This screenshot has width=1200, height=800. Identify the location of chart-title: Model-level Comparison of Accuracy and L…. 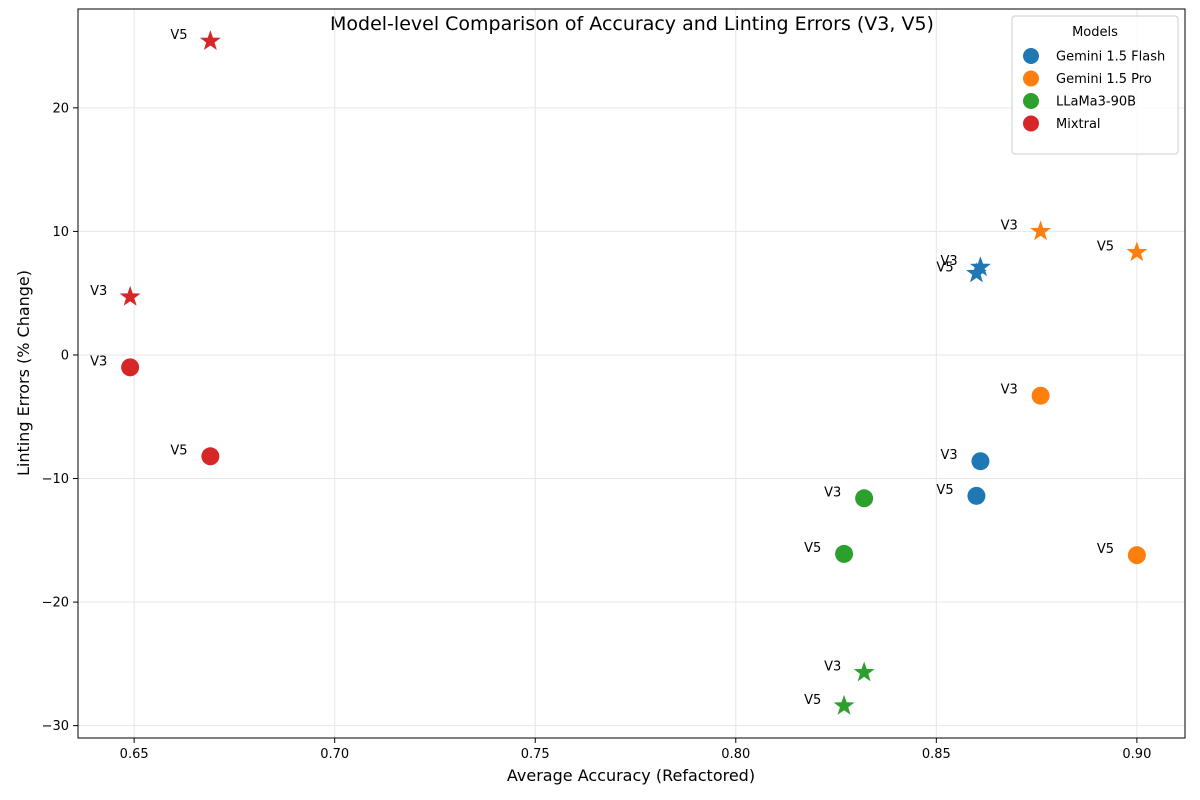
(632, 24).